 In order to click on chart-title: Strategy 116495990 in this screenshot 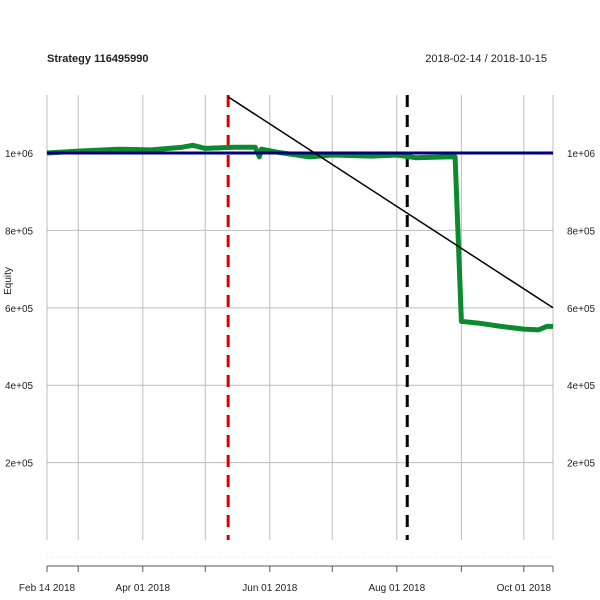, I will do `click(98, 59)`.